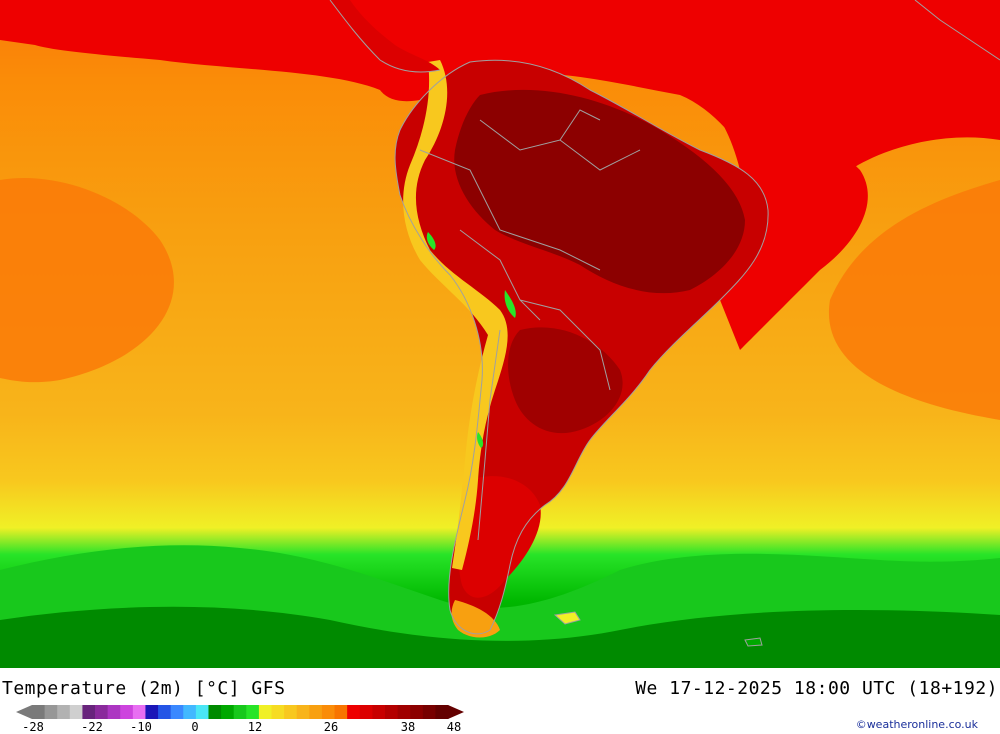 This screenshot has height=734, width=1000. What do you see at coordinates (816, 688) in the screenshot?
I see `map-timestamp: We 17-12-2025 18:00 UTC (18+192)` at bounding box center [816, 688].